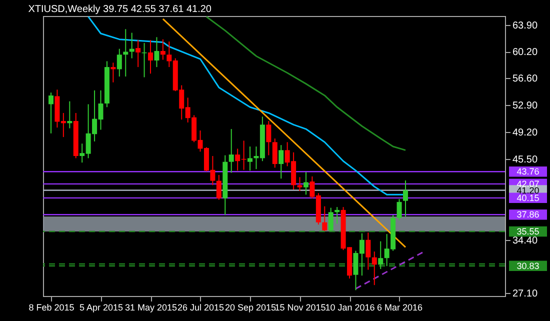 Image resolution: width=550 pixels, height=321 pixels. Describe the element at coordinates (525, 26) in the screenshot. I see `y-tick-label: 63.90` at that location.